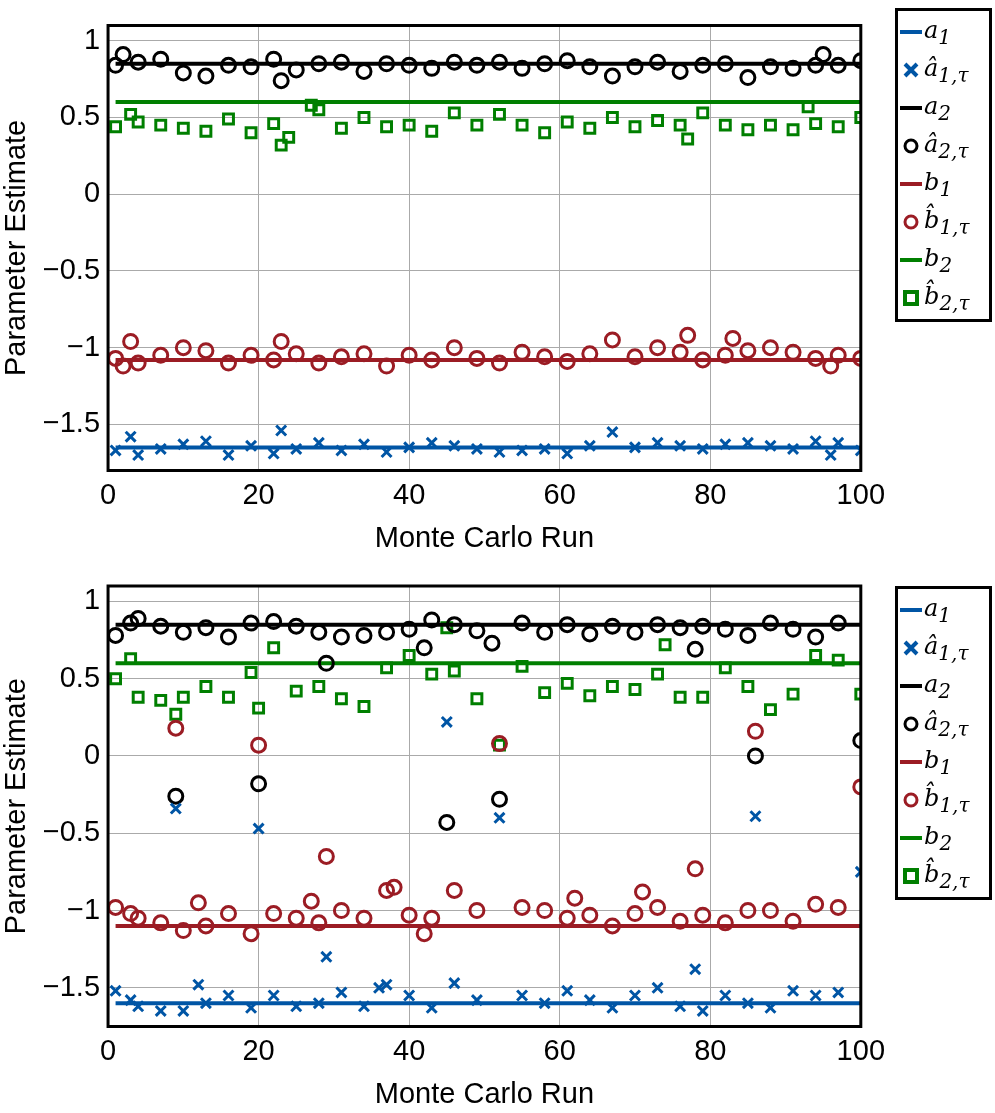 Image resolution: width=995 pixels, height=1113 pixels. Describe the element at coordinates (71, 422) in the screenshot. I see `y-tick-label: −1.5` at that location.